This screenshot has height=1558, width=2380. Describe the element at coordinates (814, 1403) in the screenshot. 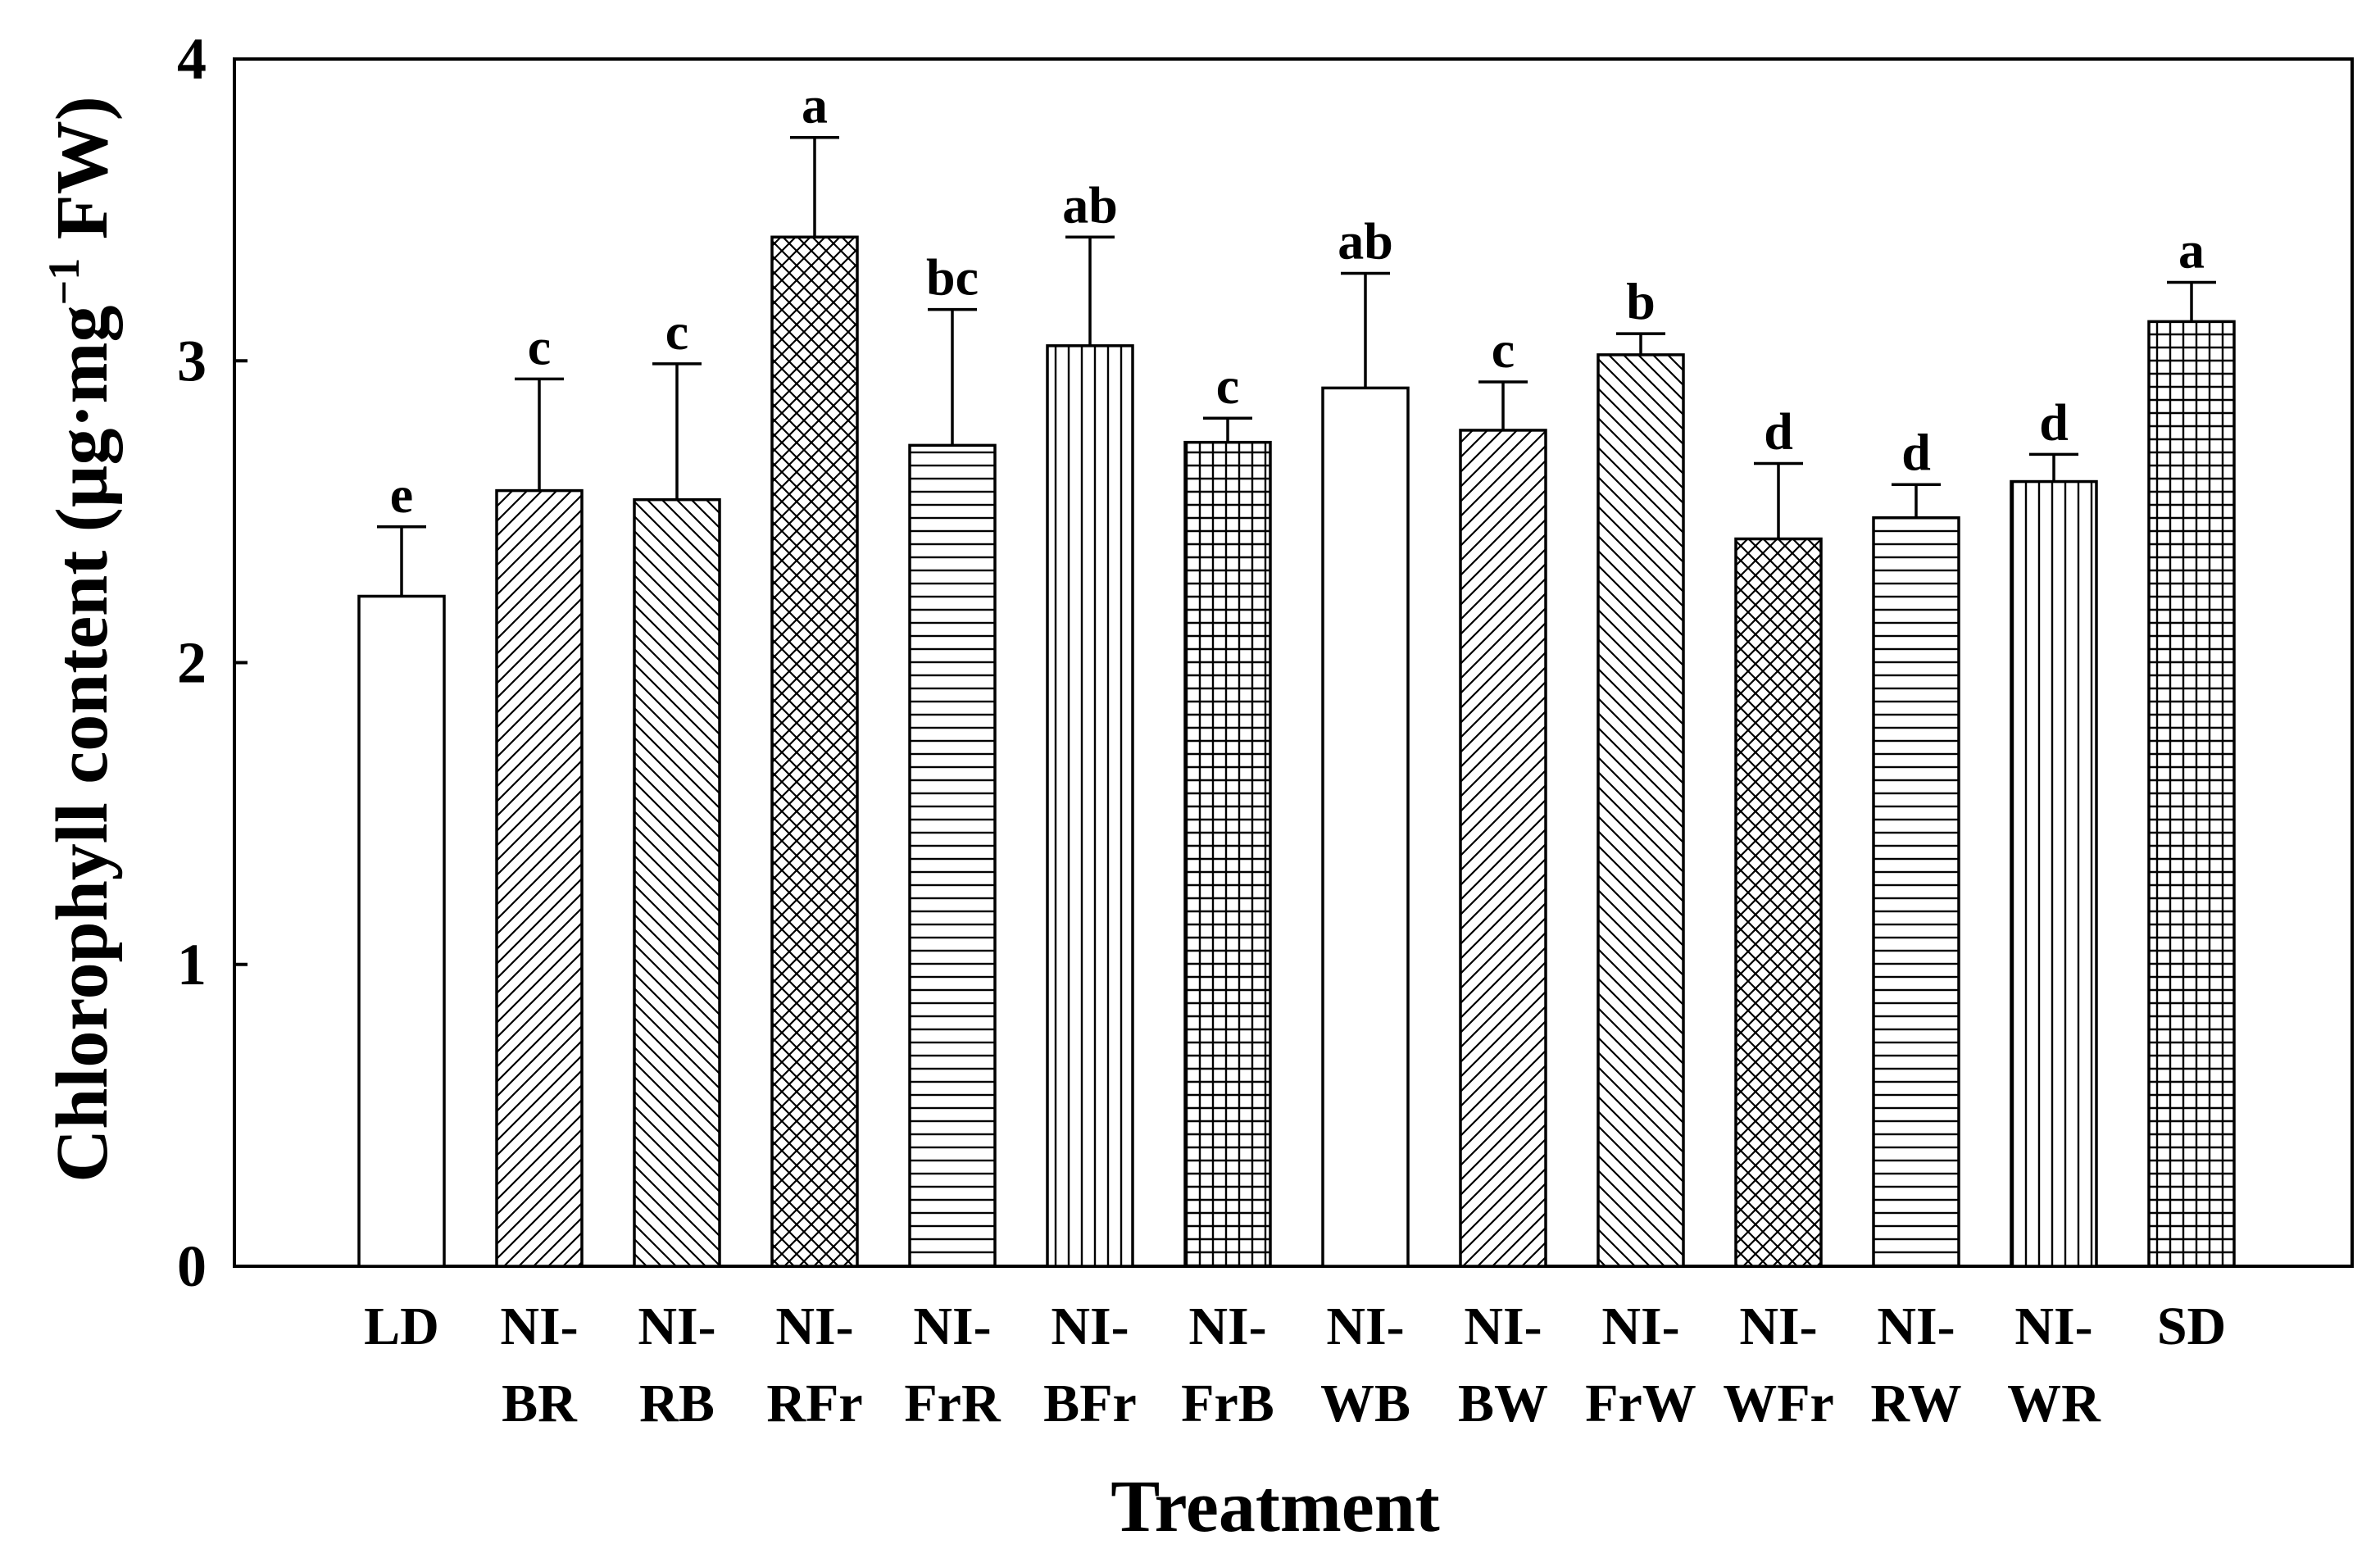

I see `category-label-3-line2: RFr` at that location.